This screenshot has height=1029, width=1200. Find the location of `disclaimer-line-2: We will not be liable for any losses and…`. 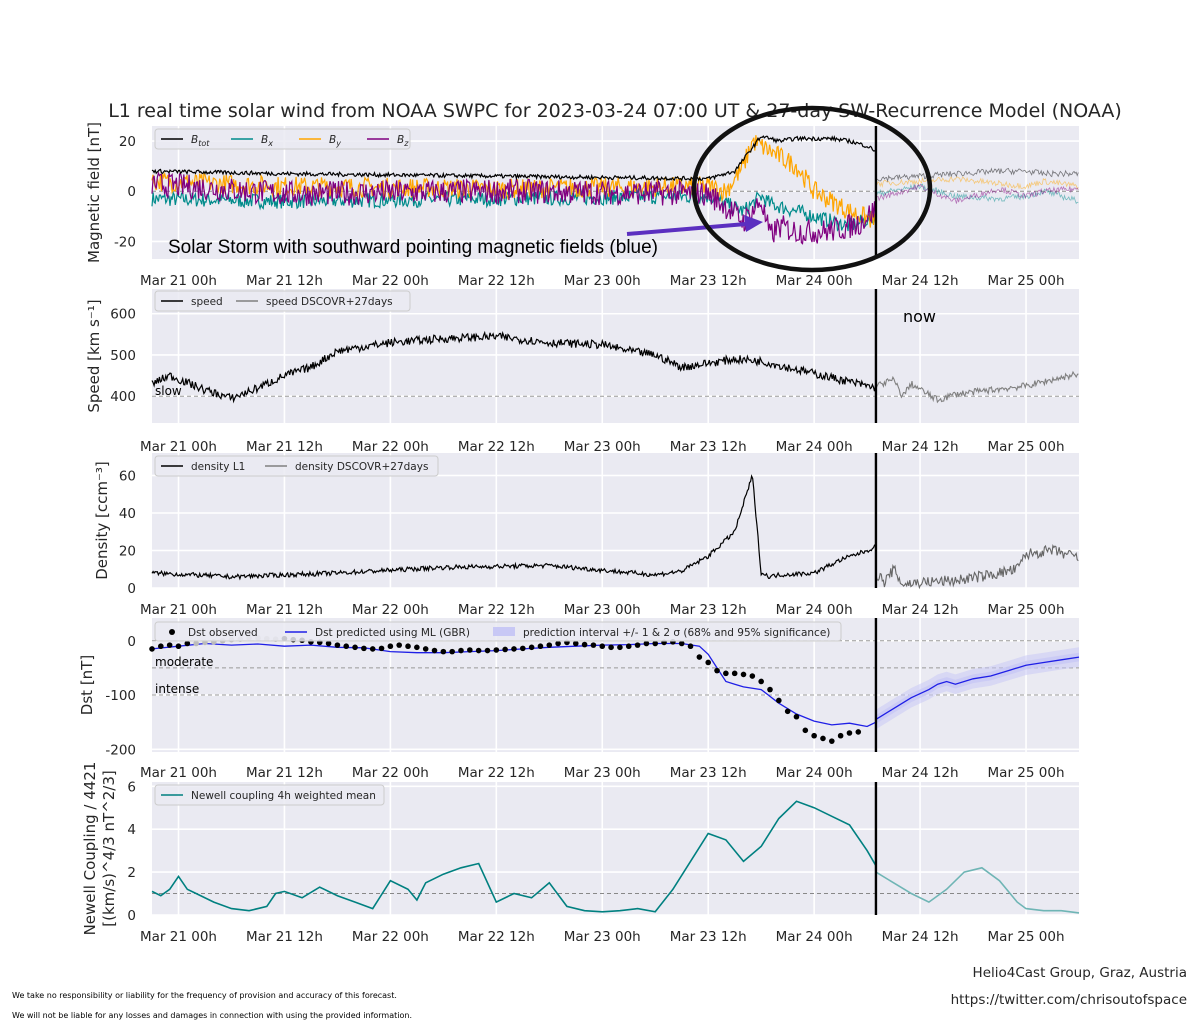

disclaimer-line-2: We will not be liable for any losses and… is located at coordinates (212, 1015).